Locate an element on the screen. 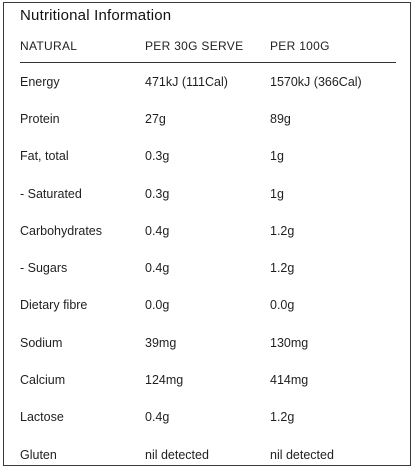 This screenshot has height=473, width=416. table-row: - Saturated 0.3g 1g is located at coordinates (208, 193).